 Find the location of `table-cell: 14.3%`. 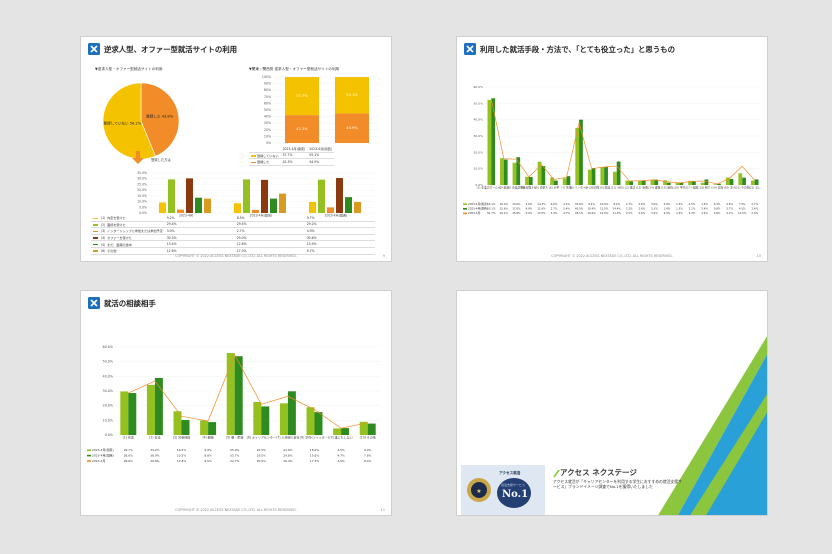

table-cell: 14.3% is located at coordinates (541, 204).